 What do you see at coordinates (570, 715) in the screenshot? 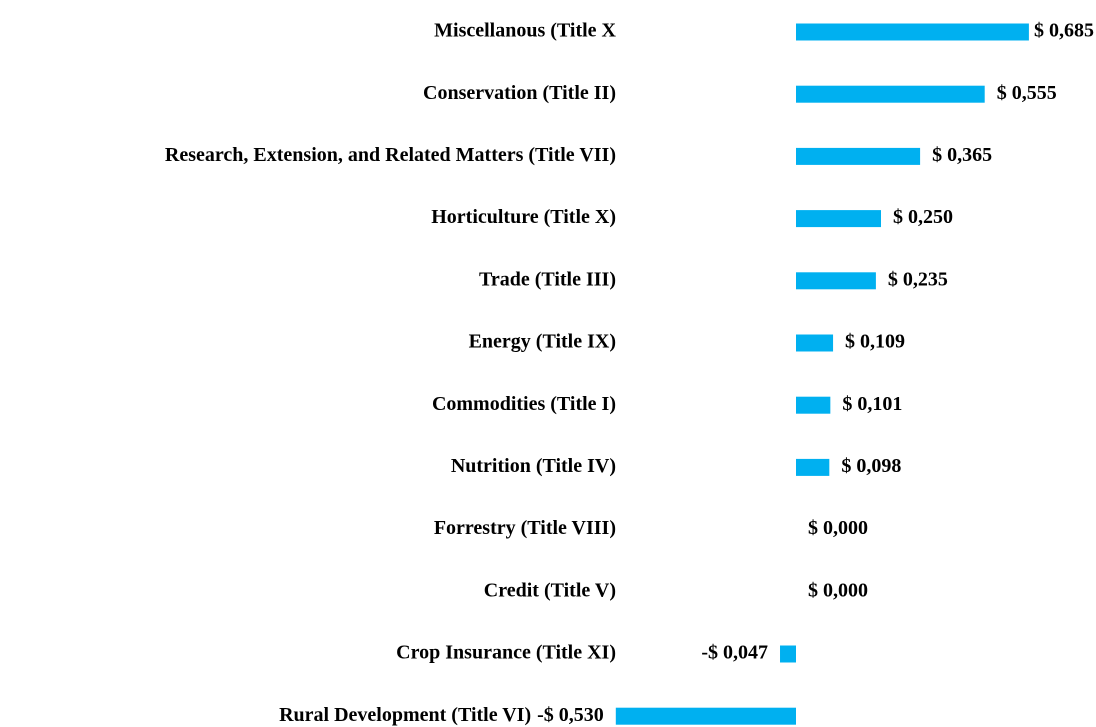
I see `value-label: -$ 0,530` at bounding box center [570, 715].